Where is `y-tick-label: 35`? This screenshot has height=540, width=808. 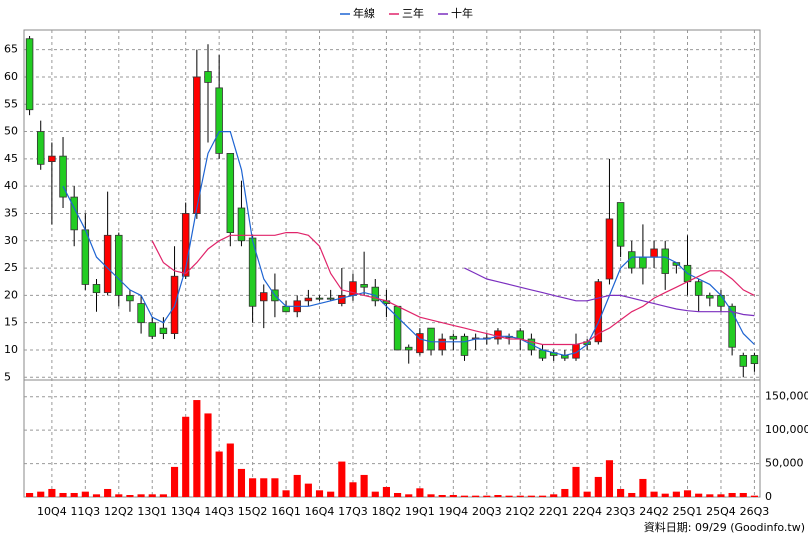 y-tick-label: 35 is located at coordinates (11, 212).